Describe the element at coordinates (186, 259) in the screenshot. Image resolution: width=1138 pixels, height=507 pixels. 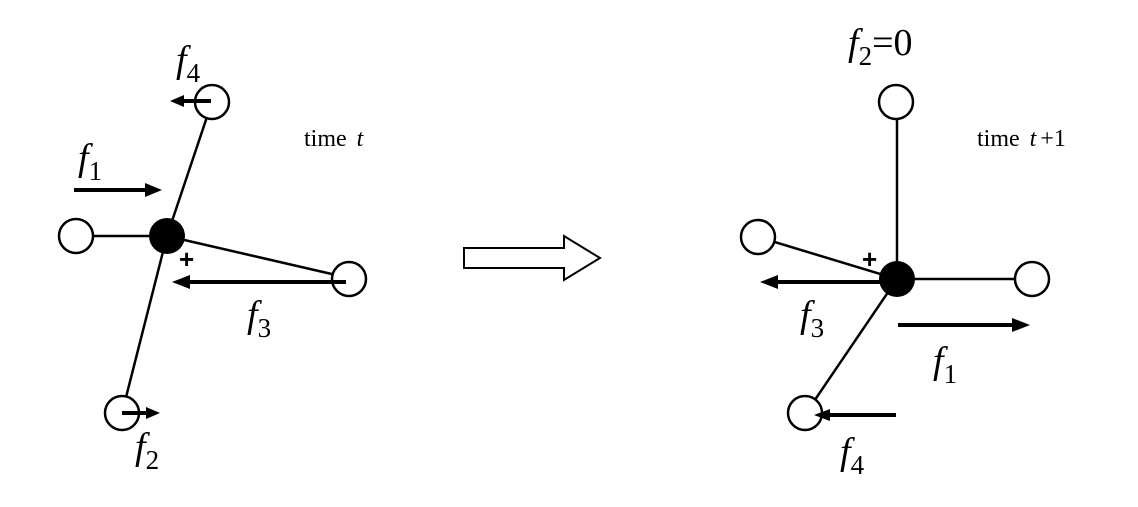
I see `left-plus-sign: +` at that location.